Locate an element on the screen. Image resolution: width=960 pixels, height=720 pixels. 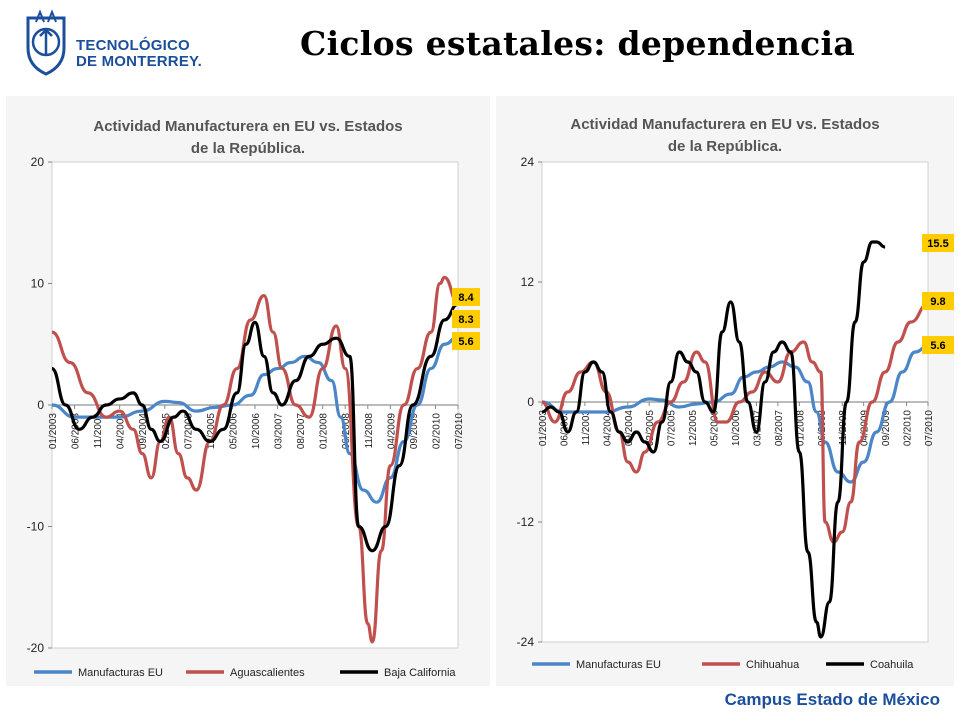
y-tick-label: -20 is located at coordinates (36, 648).